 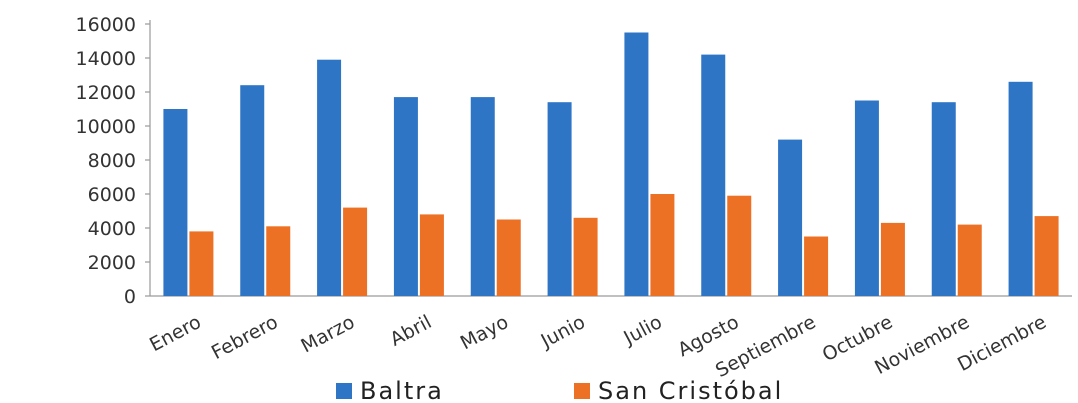 I want to click on y-tick-label: 4000, so click(x=112, y=229).